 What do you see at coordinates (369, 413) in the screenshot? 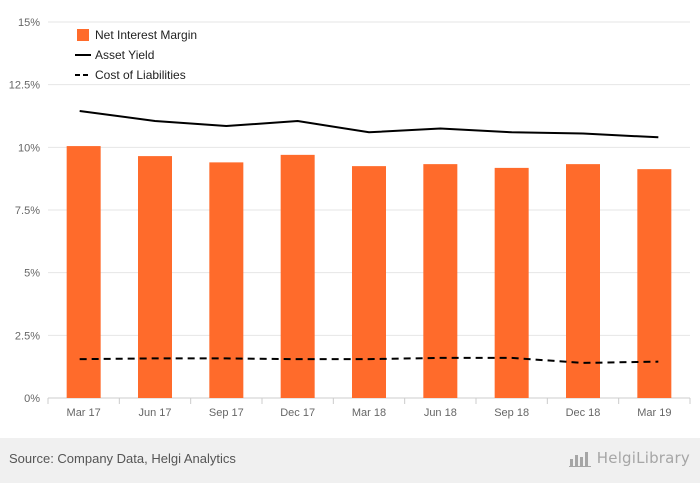
I see `x-tick-label: Mar 18` at bounding box center [369, 413].